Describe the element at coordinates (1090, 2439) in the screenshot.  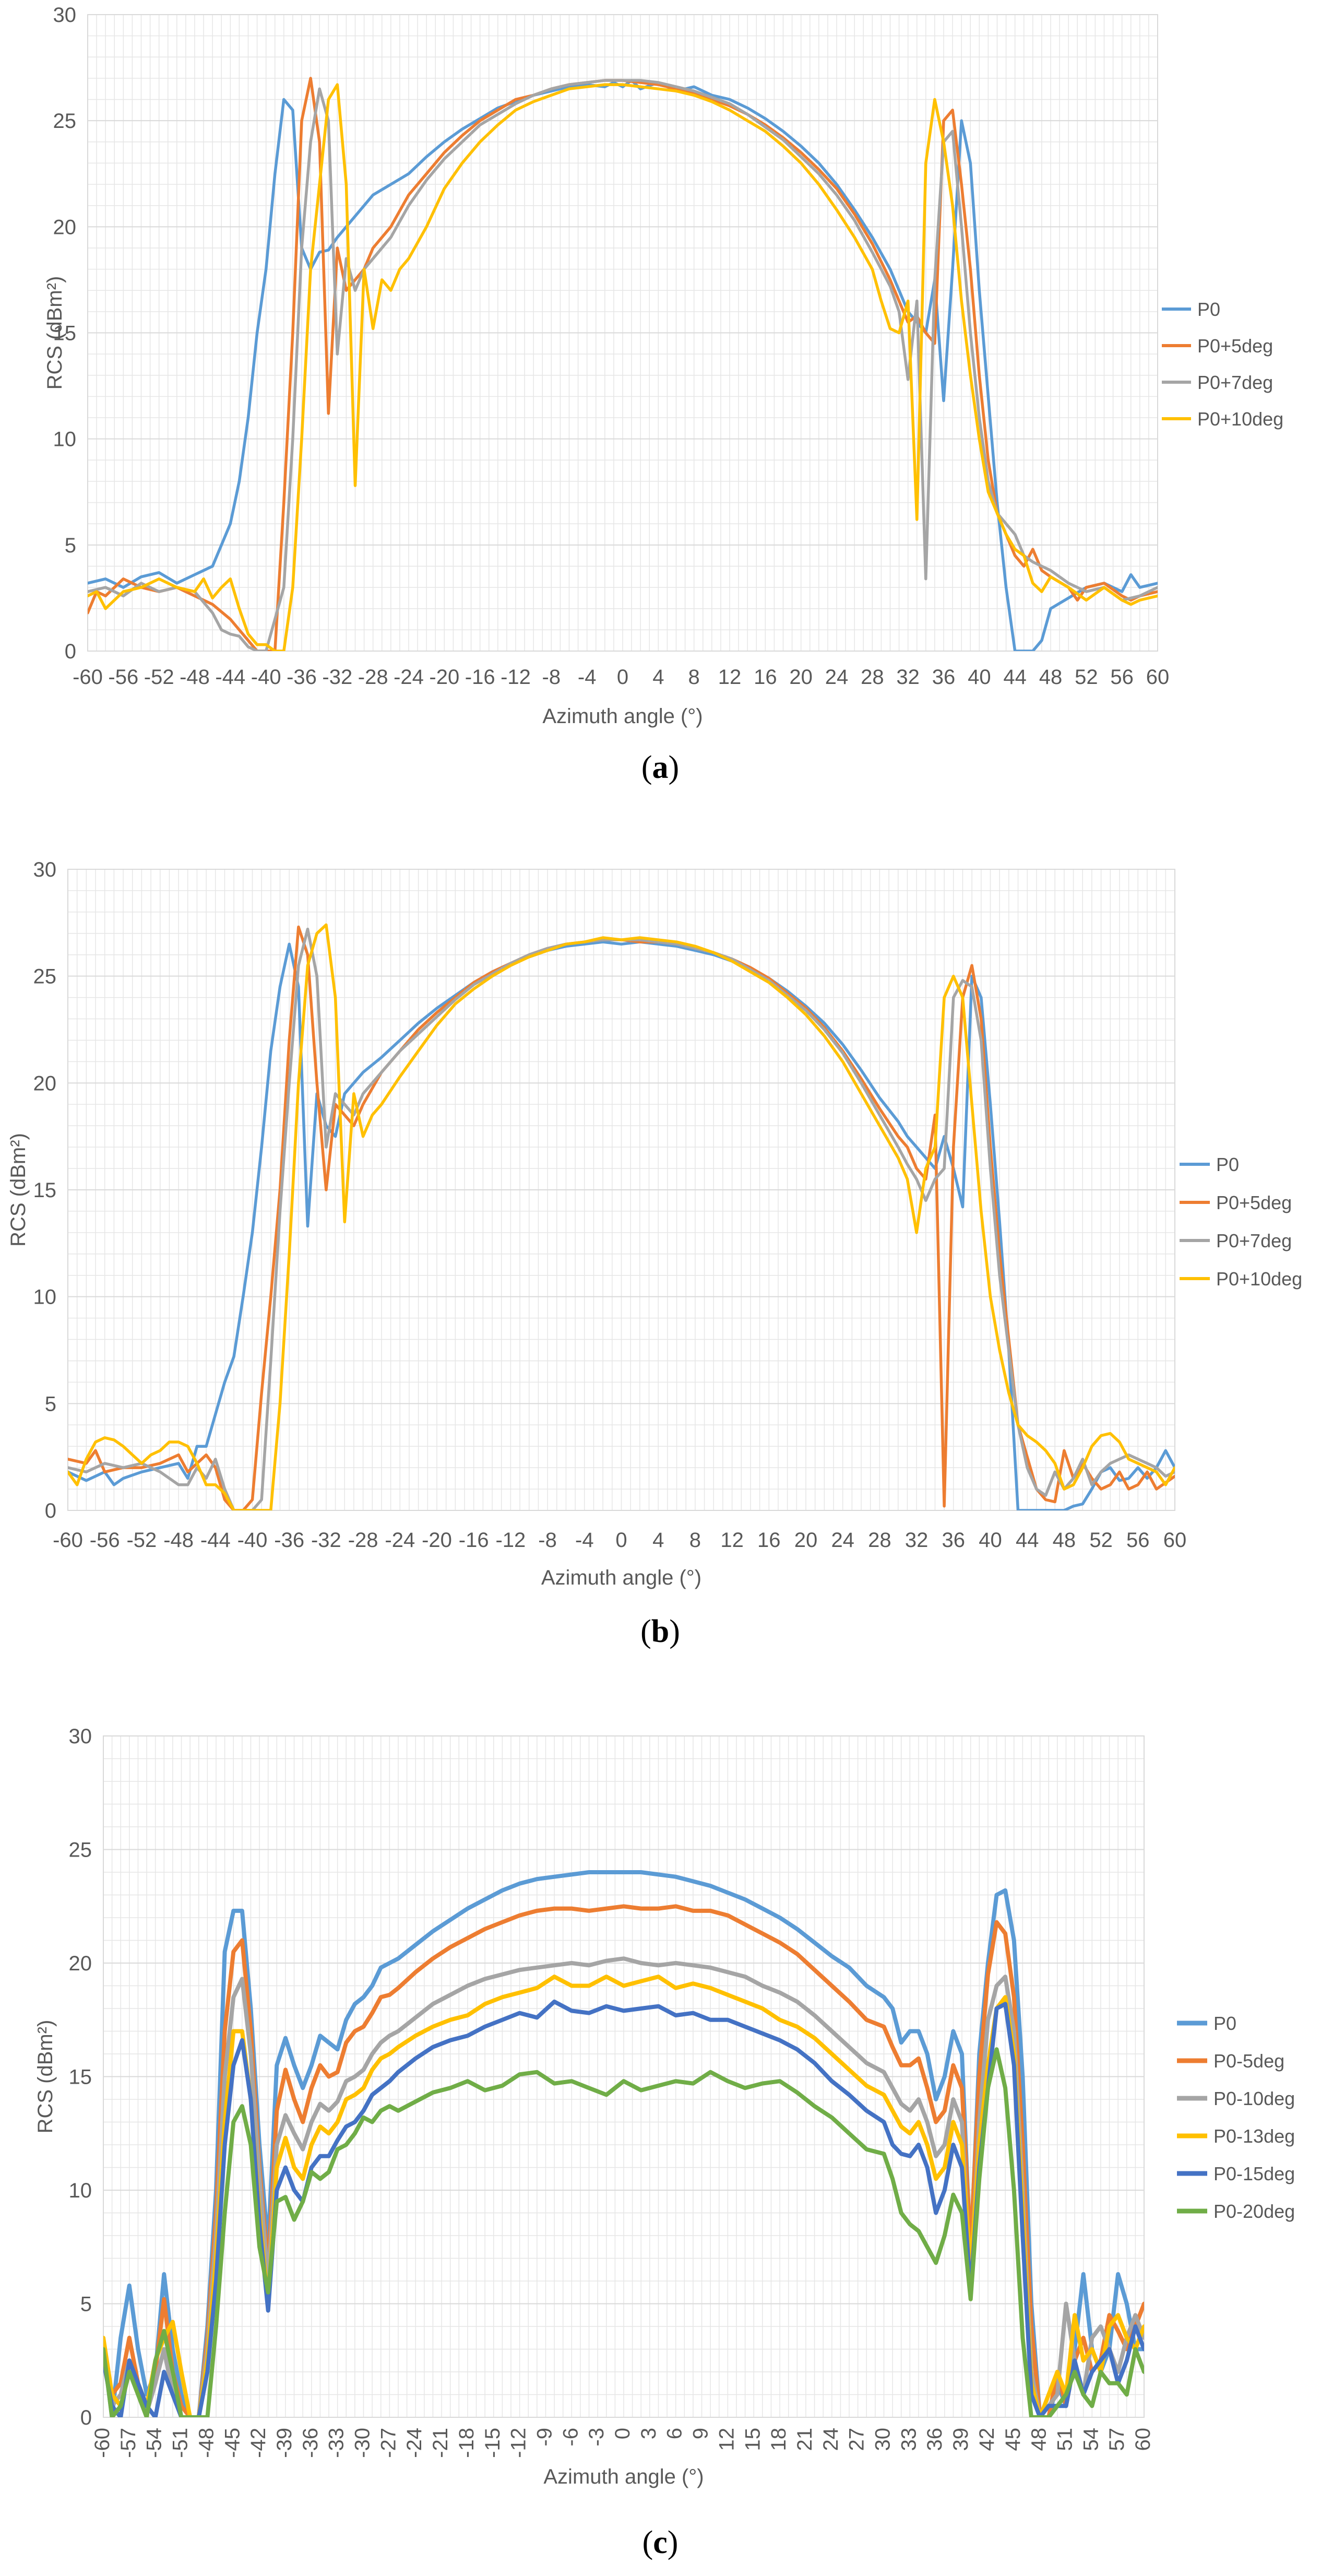
I see `x-tick-label: 54` at that location.